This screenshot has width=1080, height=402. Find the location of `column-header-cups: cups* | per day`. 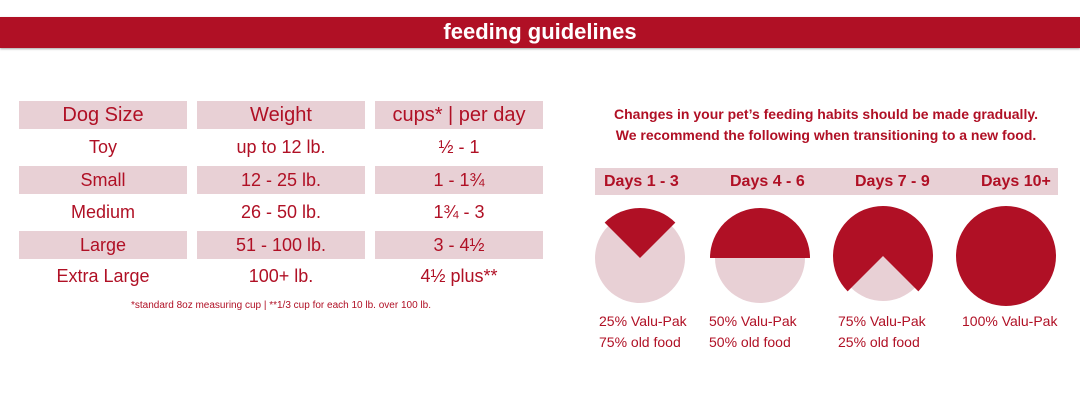

column-header-cups: cups* | per day is located at coordinates (459, 115).